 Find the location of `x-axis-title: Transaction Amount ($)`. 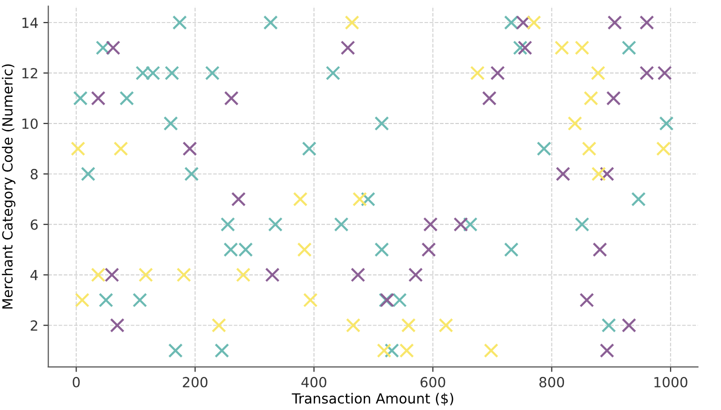

x-axis-title: Transaction Amount ($) is located at coordinates (373, 399).